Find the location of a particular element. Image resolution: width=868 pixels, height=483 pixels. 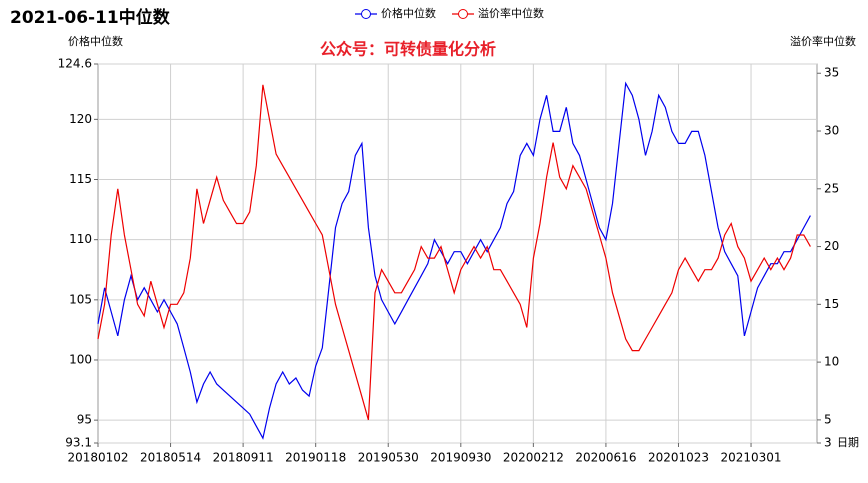

annotation: 公众号：可转债量化分析 is located at coordinates (408, 49).